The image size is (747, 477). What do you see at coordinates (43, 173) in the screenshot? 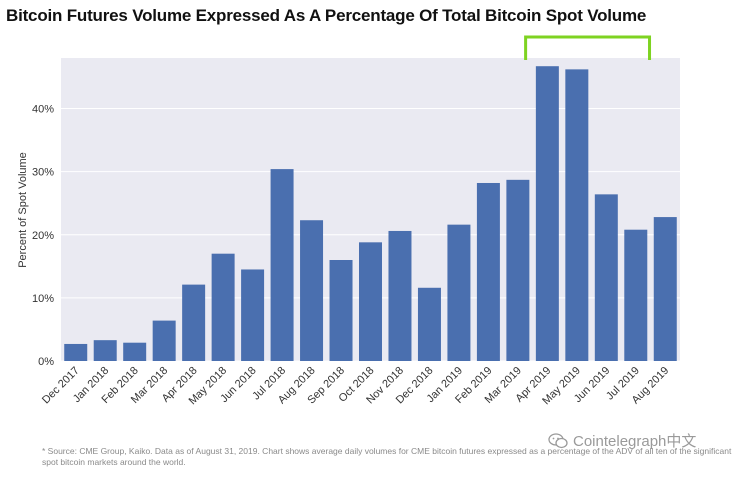
I see `y-tick-label: 30%` at bounding box center [43, 173].